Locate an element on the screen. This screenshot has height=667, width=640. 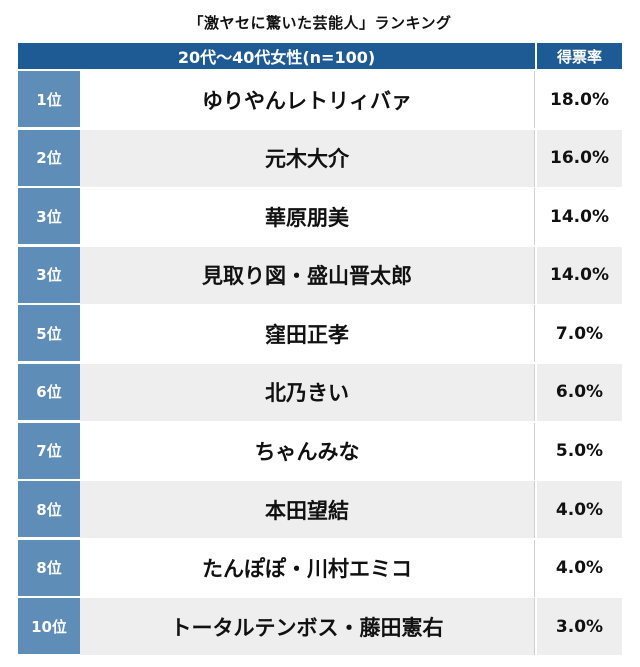
percent-cell: 5.0% is located at coordinates (579, 451).